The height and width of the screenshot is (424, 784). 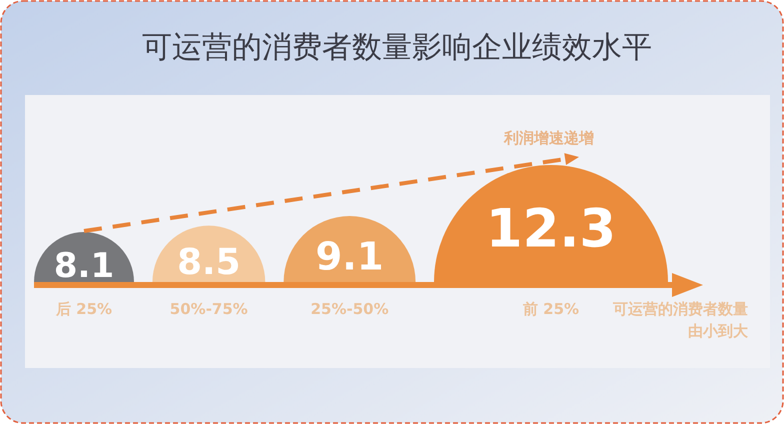 I want to click on text: 利润增速递增, so click(x=548, y=138).